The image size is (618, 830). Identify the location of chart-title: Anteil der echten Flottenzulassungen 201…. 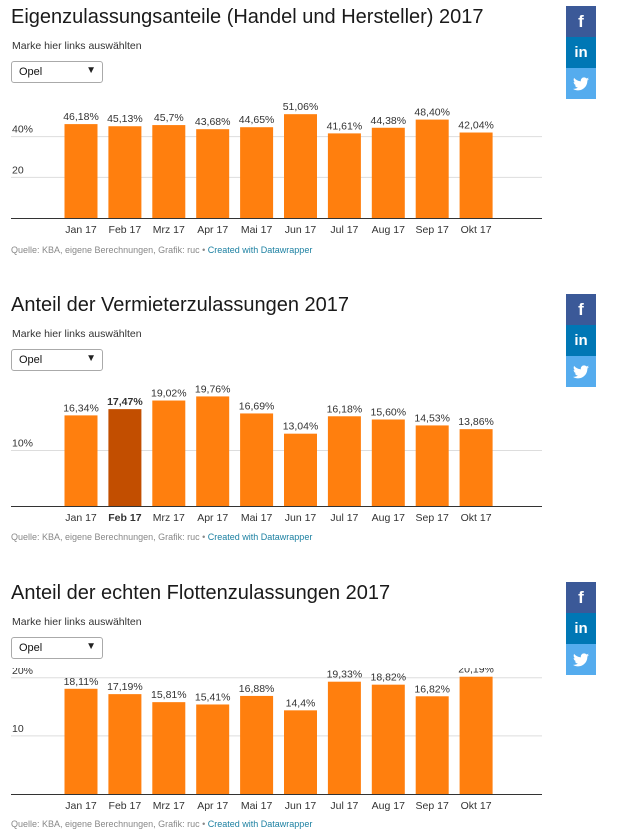
(201, 593).